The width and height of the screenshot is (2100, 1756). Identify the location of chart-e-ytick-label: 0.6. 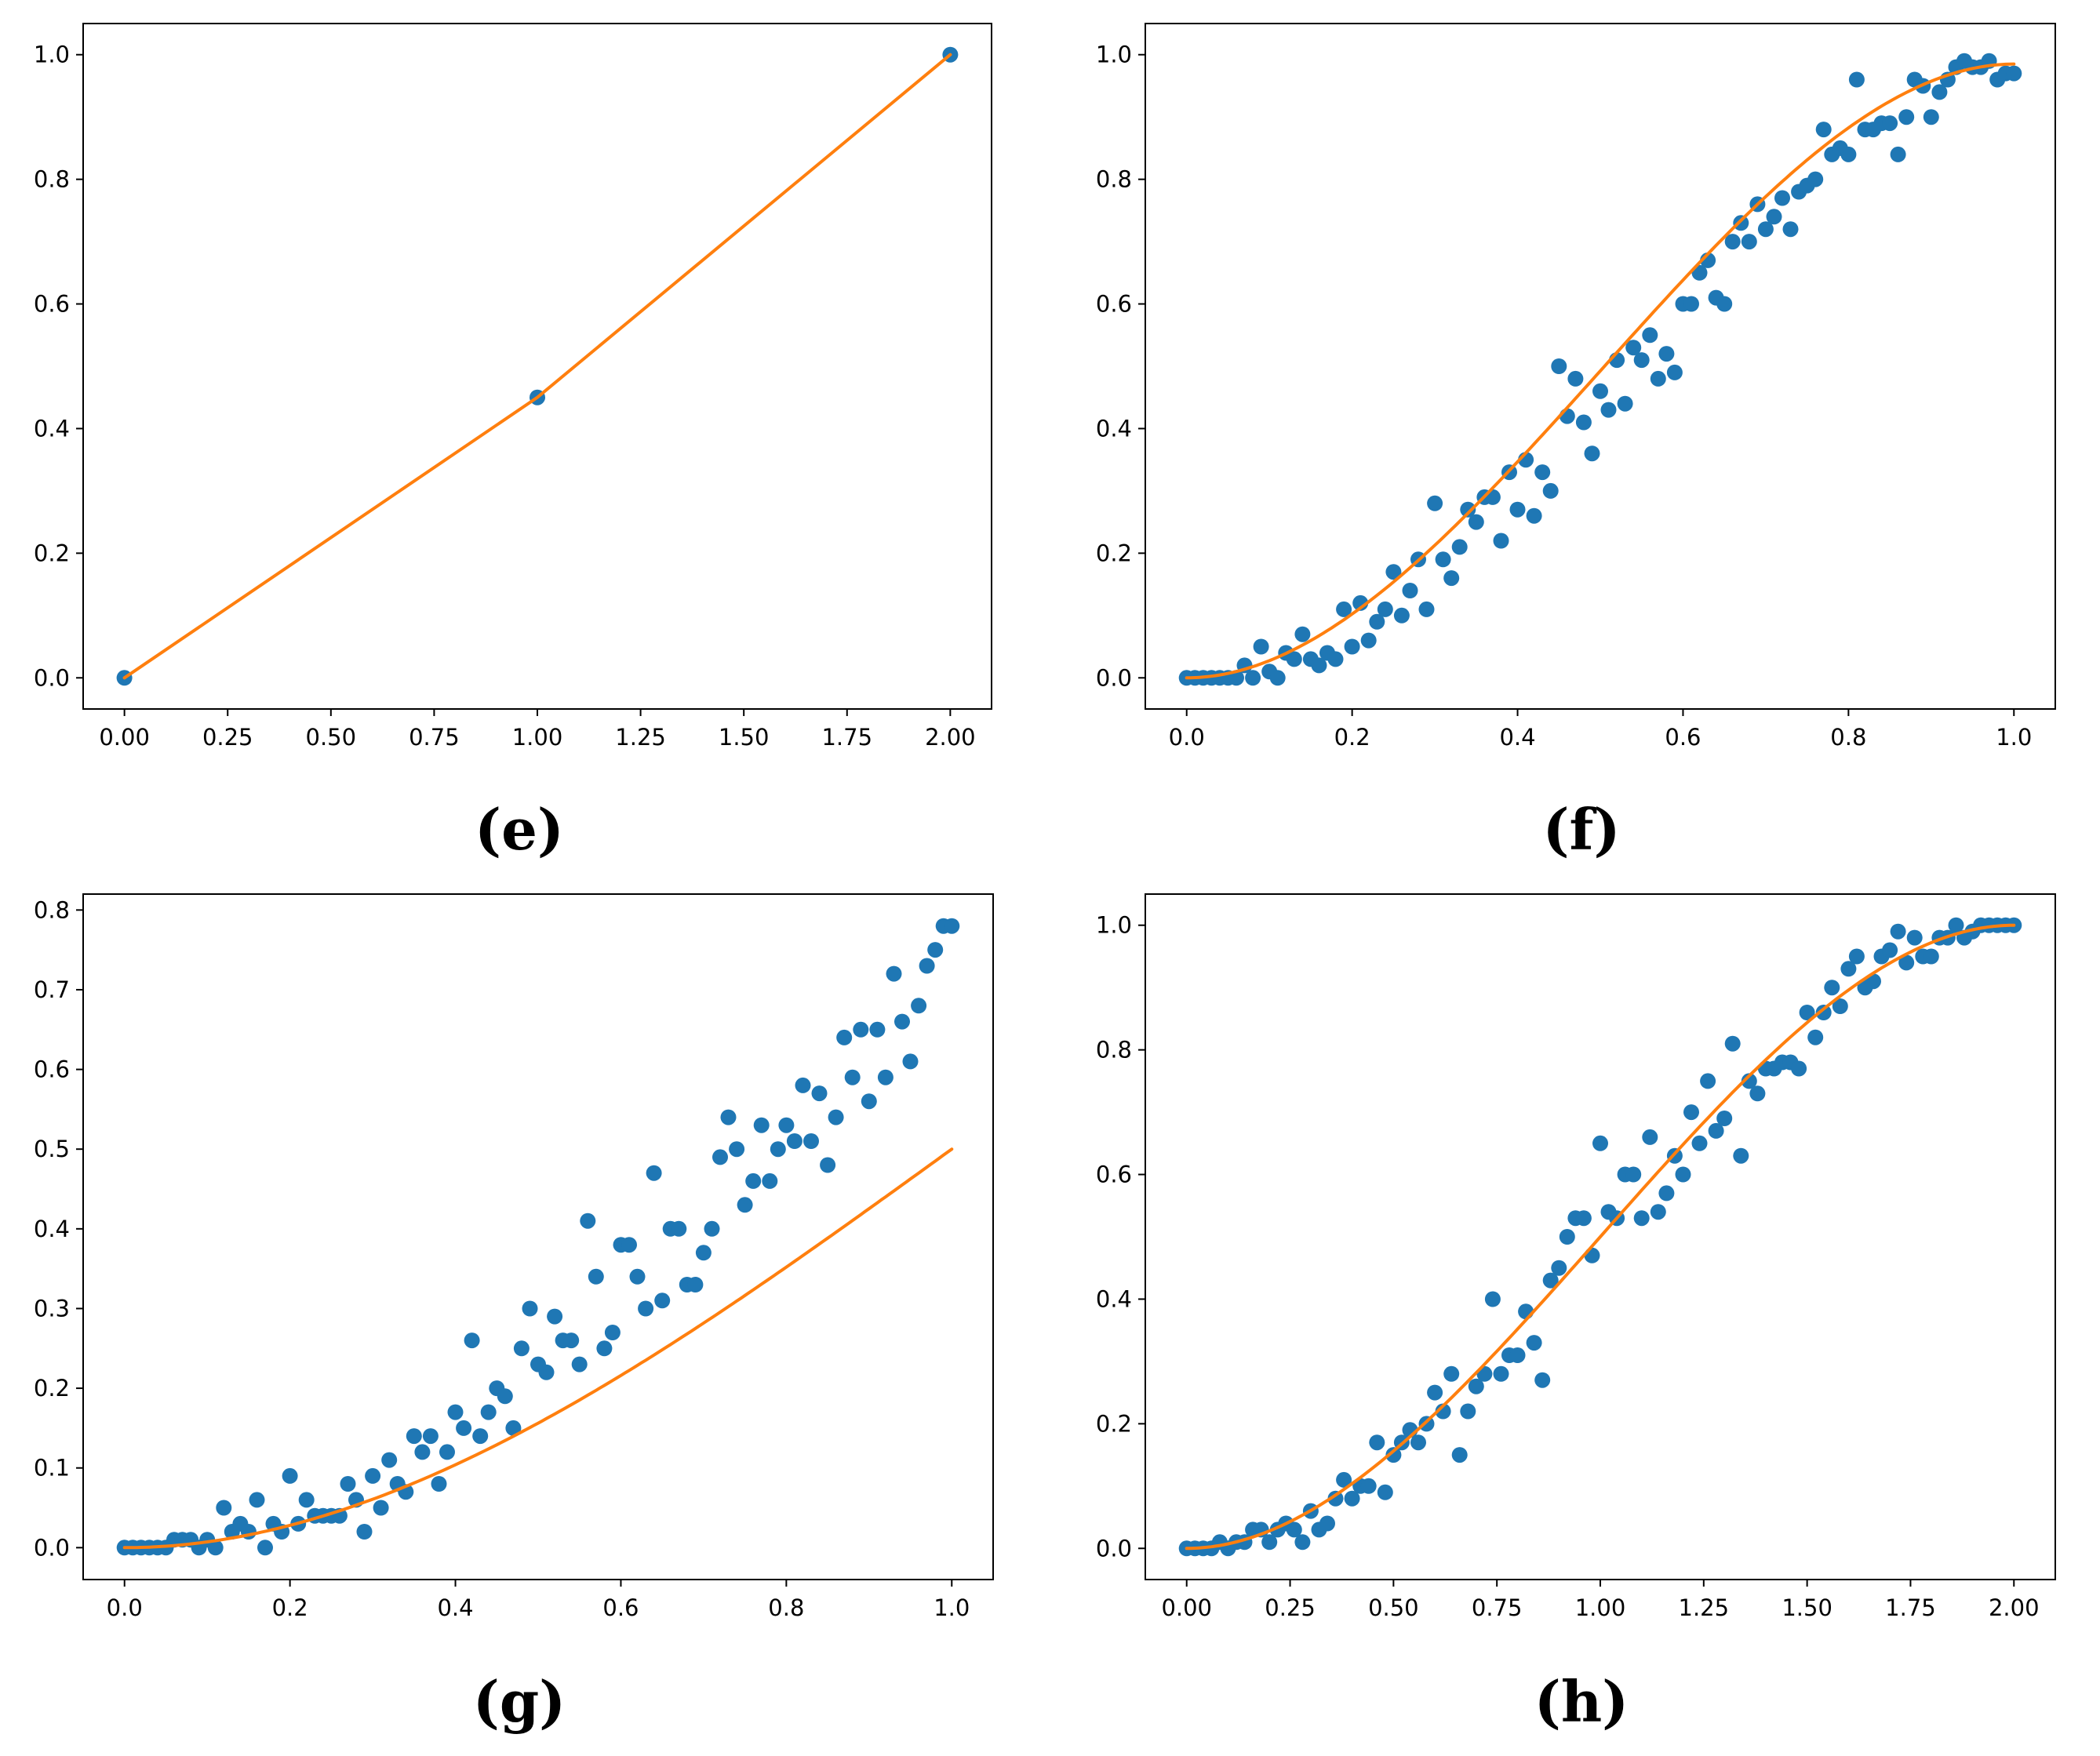
(52, 304).